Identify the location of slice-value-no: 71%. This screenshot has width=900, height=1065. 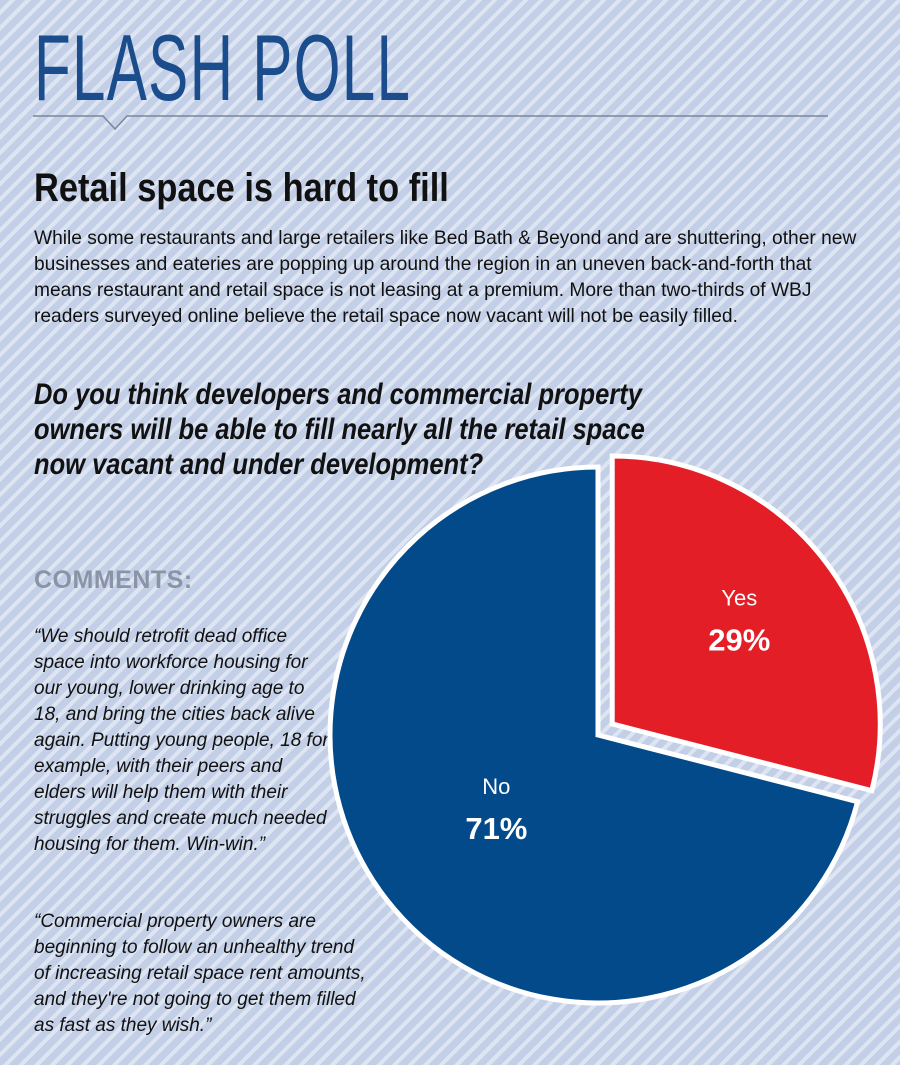
(496, 828).